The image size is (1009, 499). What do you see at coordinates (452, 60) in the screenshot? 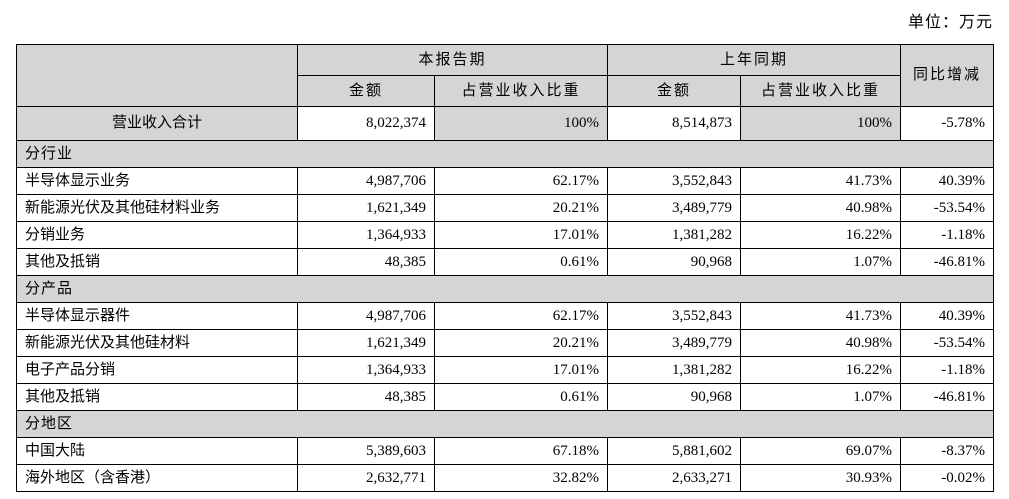
I see `col-header-current-period: 本报告期` at bounding box center [452, 60].